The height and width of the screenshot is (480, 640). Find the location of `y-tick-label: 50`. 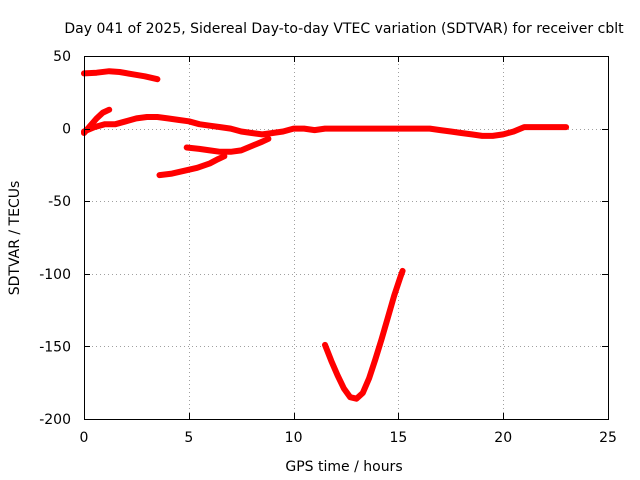

y-tick-label: 50 is located at coordinates (62, 57).